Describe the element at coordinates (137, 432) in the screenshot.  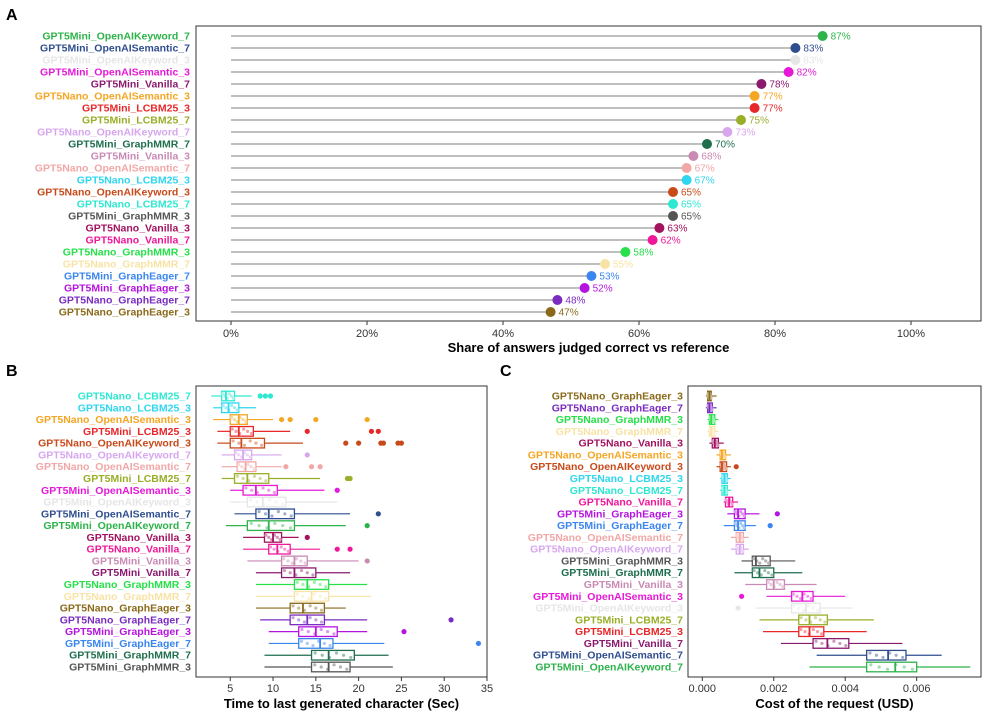
I see `category-label: GPT5Mini_LCBM25_3` at that location.